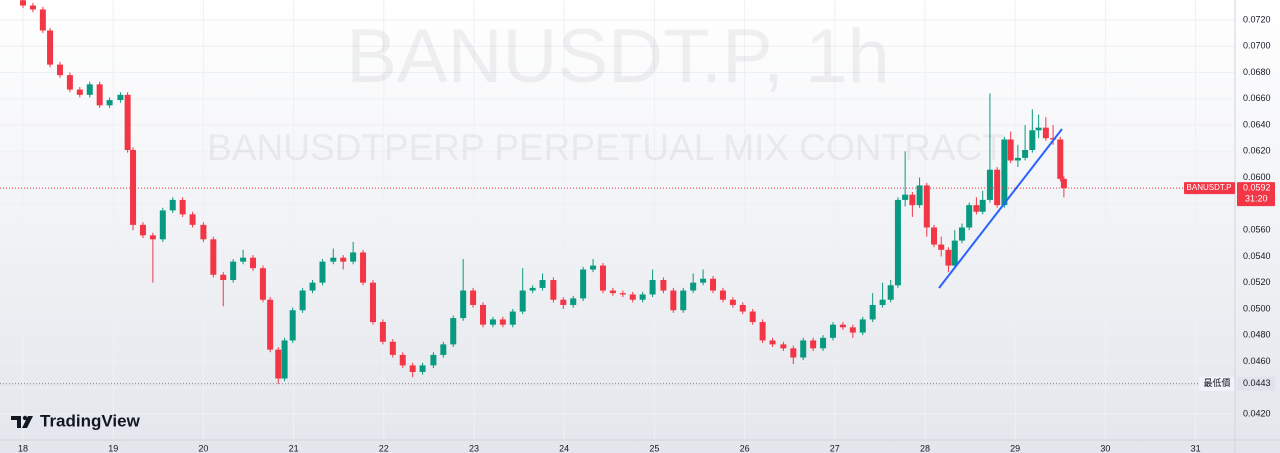 The image size is (1280, 453). I want to click on y-tick-label: 0.0520, so click(1257, 282).